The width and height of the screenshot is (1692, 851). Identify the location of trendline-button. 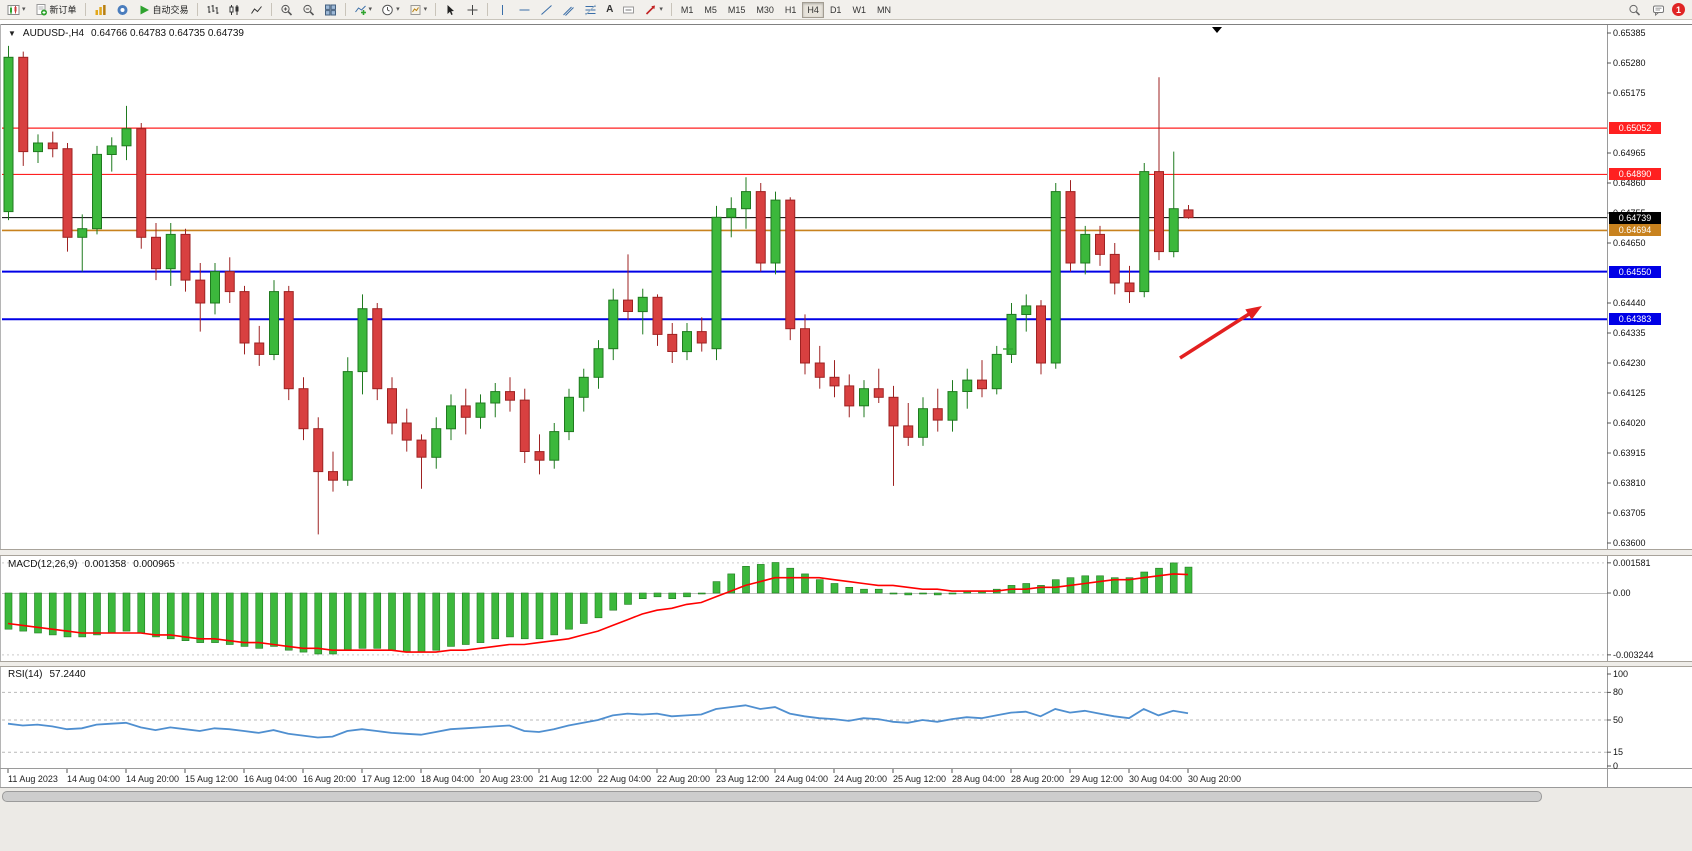
(546, 9).